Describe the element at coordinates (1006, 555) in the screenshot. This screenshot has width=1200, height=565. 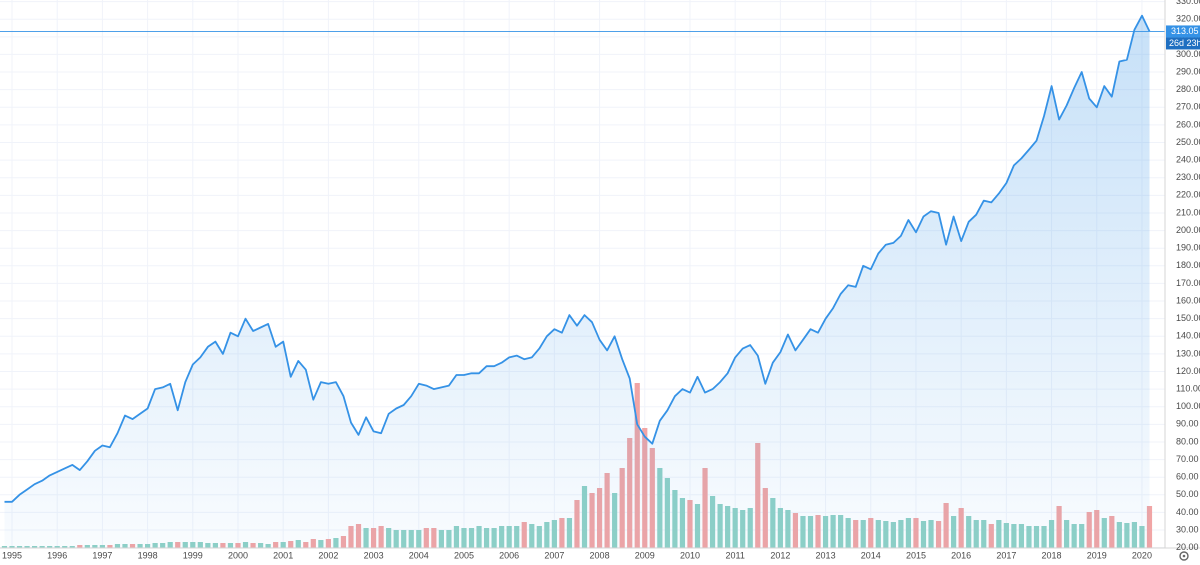
I see `x-tick-label: 2017` at that location.